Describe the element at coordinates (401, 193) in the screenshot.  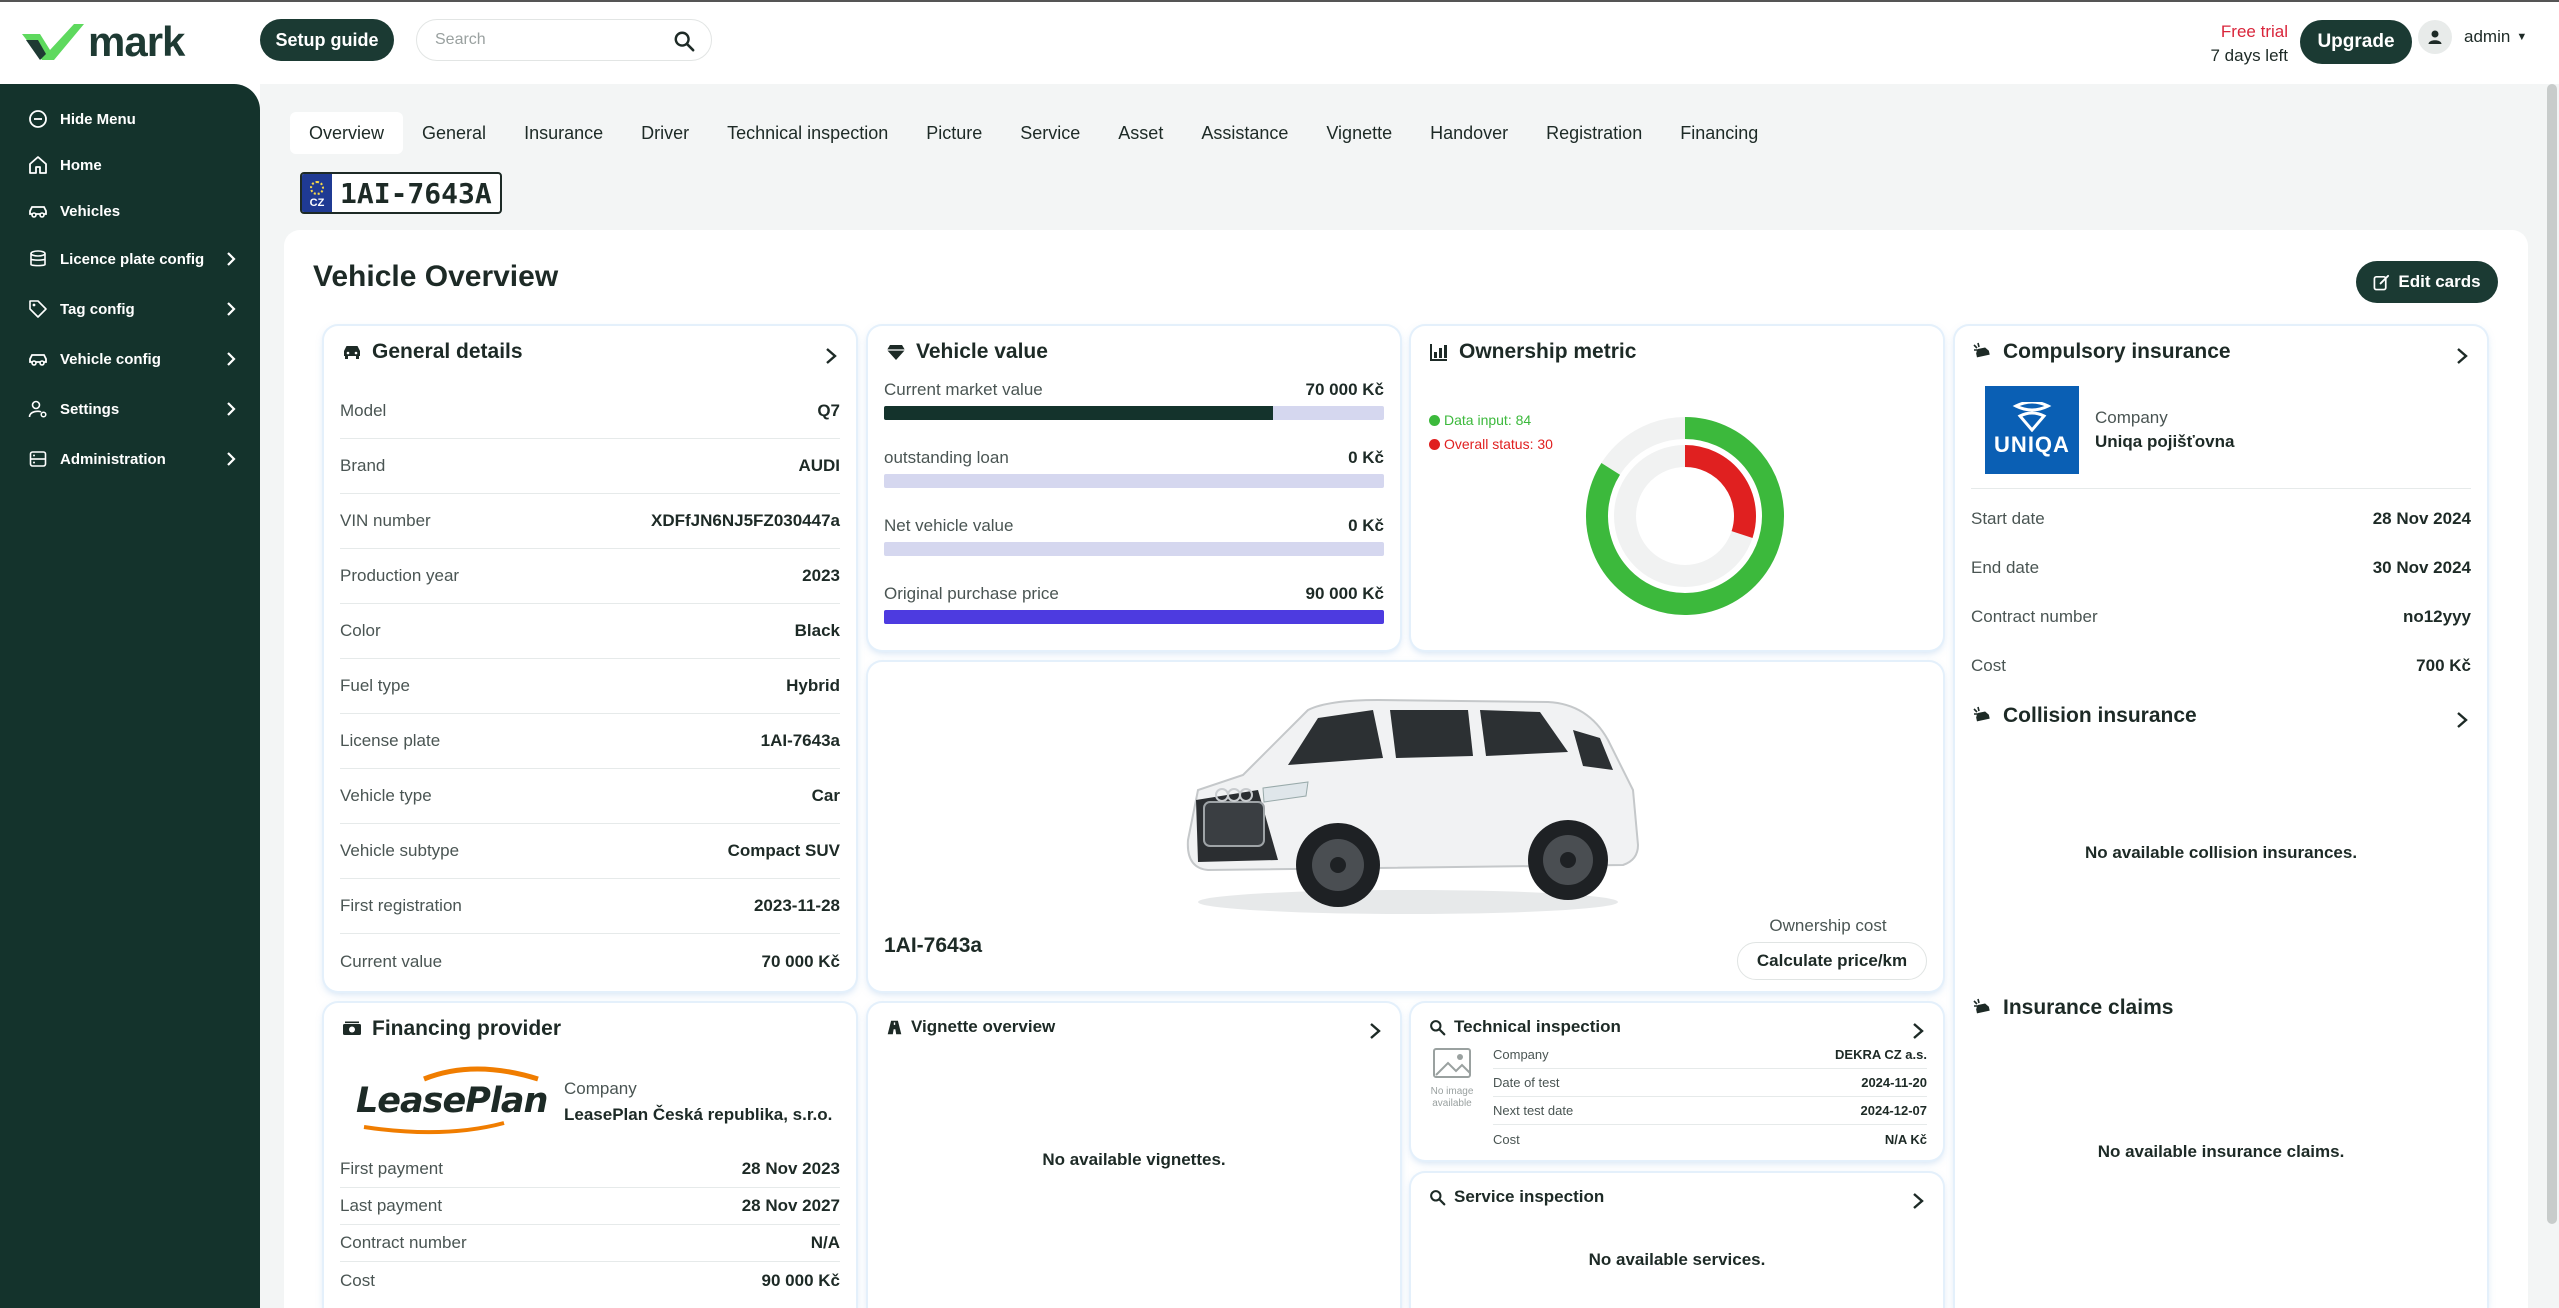
I see `license-plate: CZ 1AI-7643A` at that location.